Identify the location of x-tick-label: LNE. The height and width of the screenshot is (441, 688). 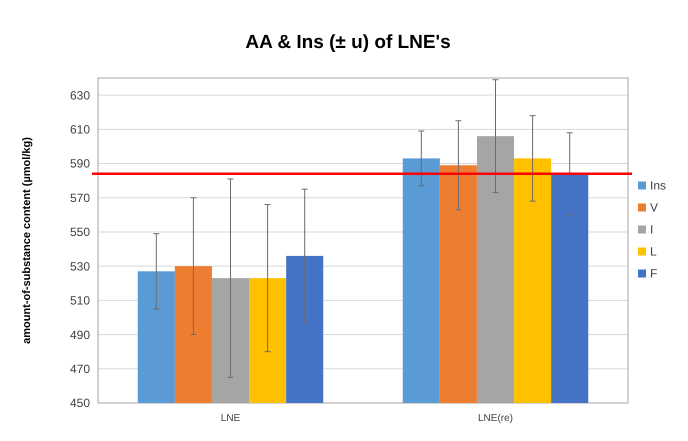
(230, 418).